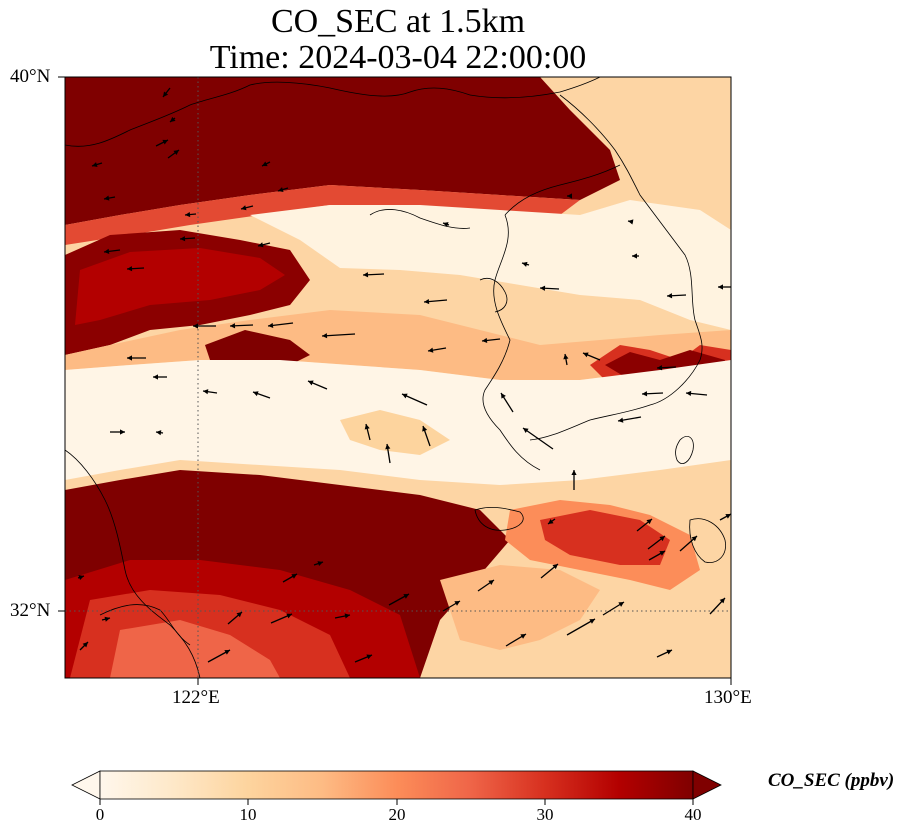 The width and height of the screenshot is (916, 836). What do you see at coordinates (100, 814) in the screenshot?
I see `colorbar-tick-label: 0` at bounding box center [100, 814].